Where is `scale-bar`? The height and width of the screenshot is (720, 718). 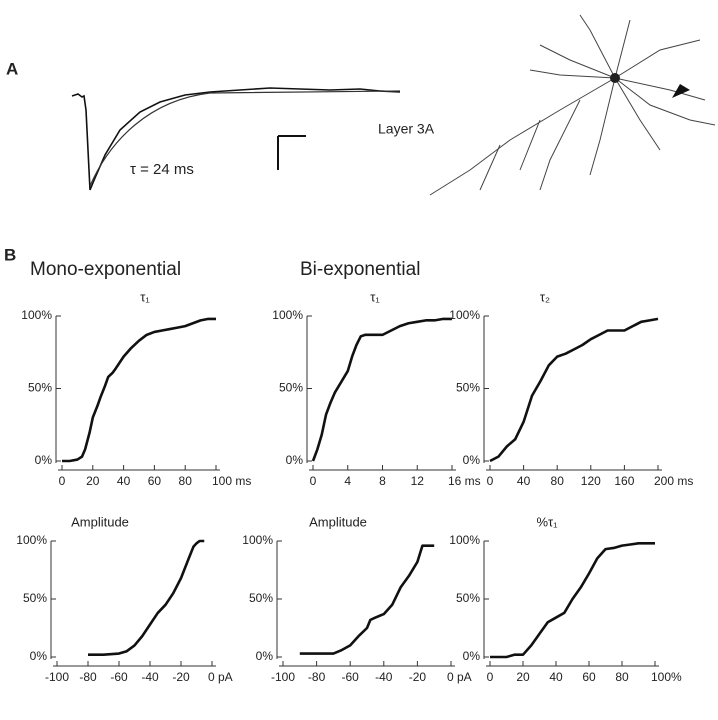 scale-bar is located at coordinates (291, 152).